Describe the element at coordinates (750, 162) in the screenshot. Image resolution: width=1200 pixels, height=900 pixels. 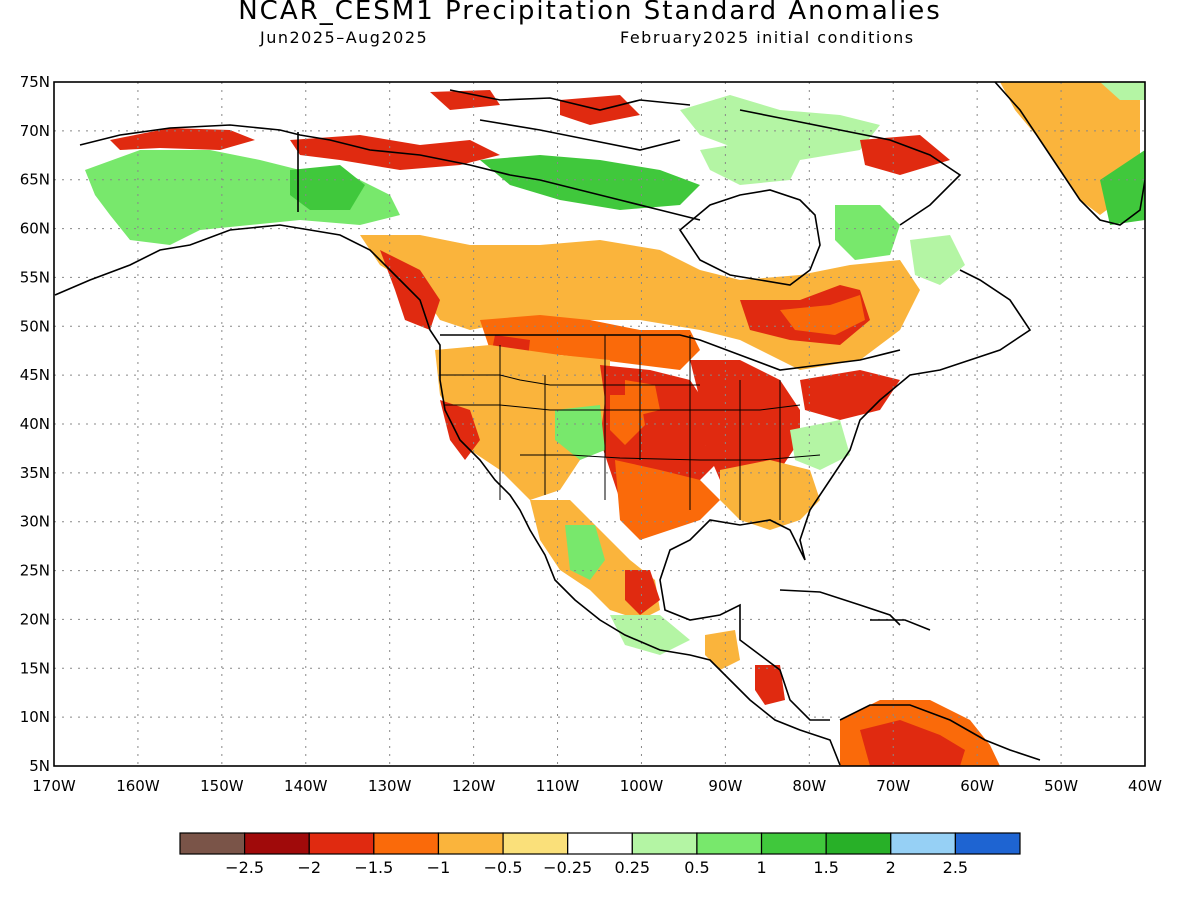
I see `baffin-wet` at that location.